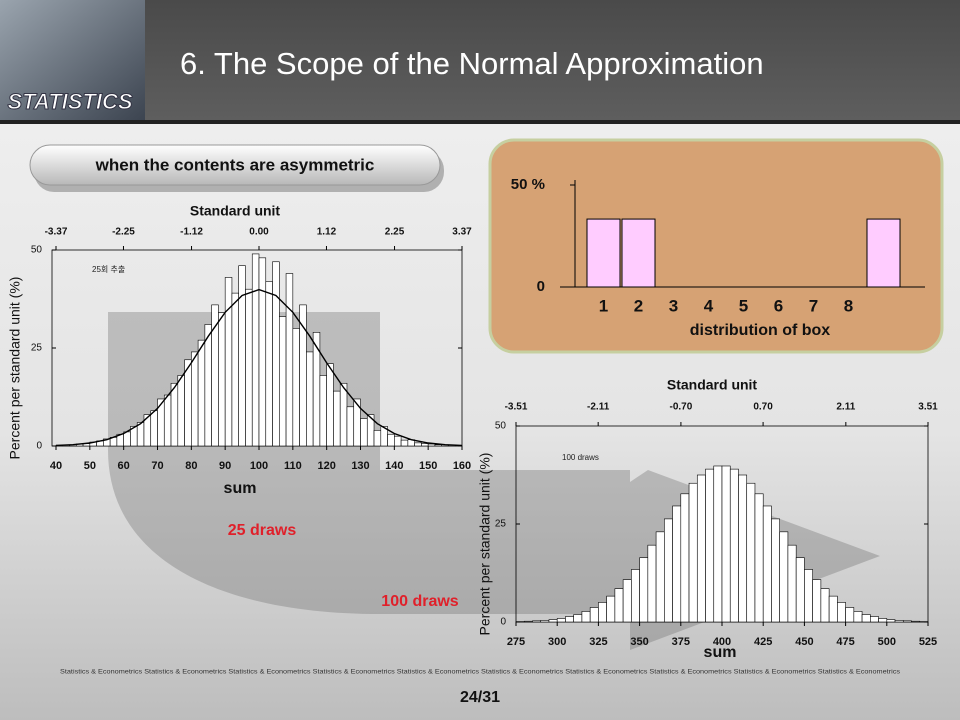  I want to click on logo-image, so click(72, 60).